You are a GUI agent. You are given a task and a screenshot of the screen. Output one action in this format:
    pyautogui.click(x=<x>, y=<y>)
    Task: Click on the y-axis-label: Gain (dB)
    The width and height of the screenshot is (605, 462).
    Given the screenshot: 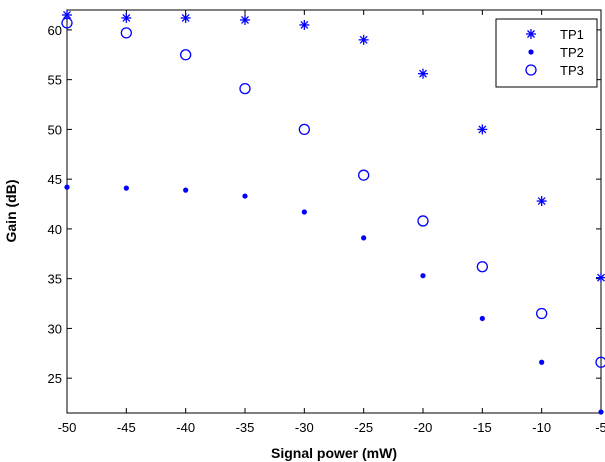 What is the action you would take?
    pyautogui.click(x=11, y=211)
    